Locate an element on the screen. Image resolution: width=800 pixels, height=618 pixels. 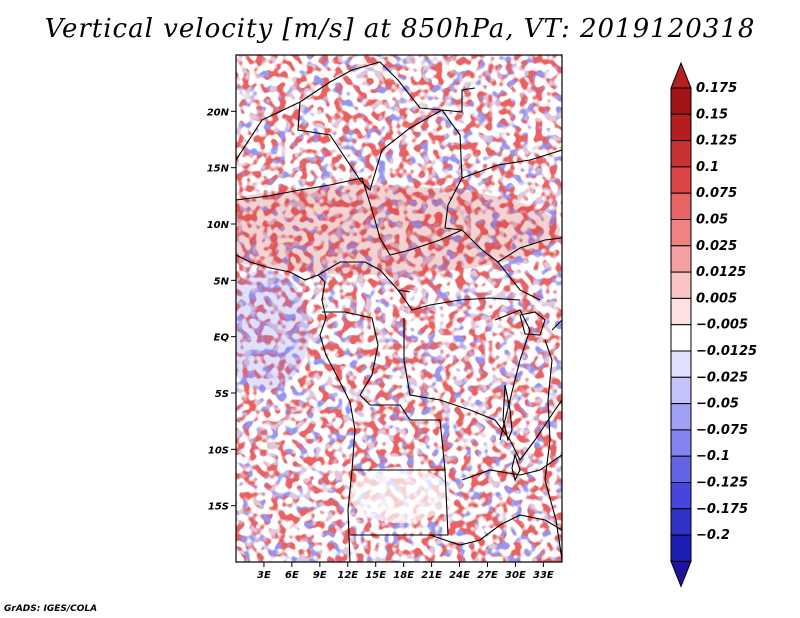
colorbar-level-label: 0.05 is located at coordinates (712, 220).